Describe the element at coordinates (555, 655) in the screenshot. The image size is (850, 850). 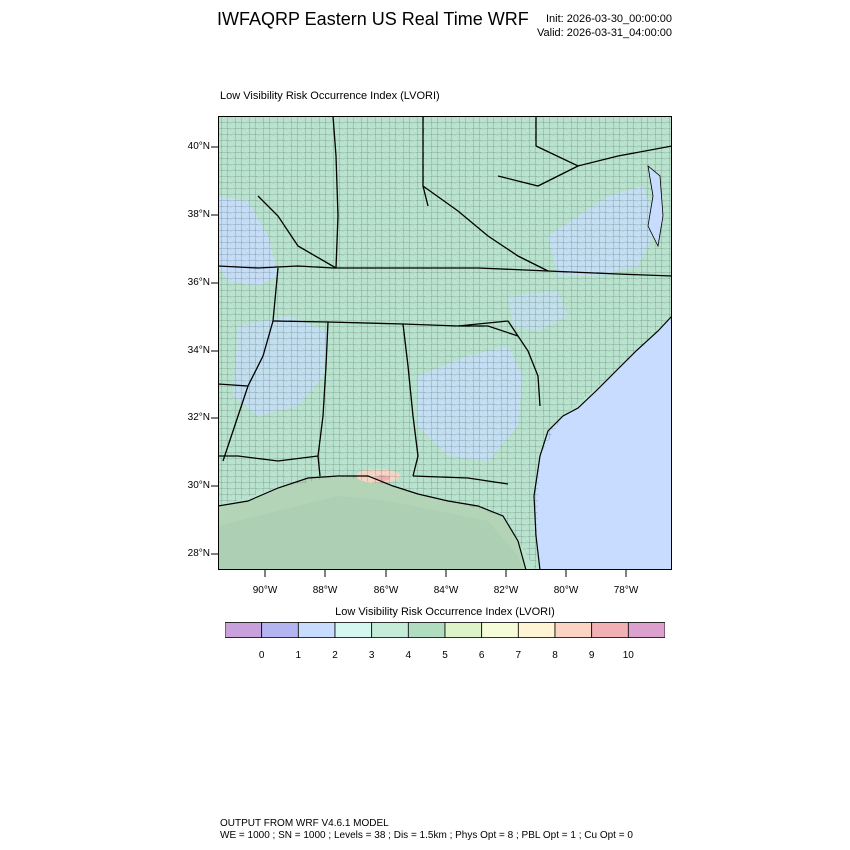
I see `colorbar-label-8: 8` at that location.